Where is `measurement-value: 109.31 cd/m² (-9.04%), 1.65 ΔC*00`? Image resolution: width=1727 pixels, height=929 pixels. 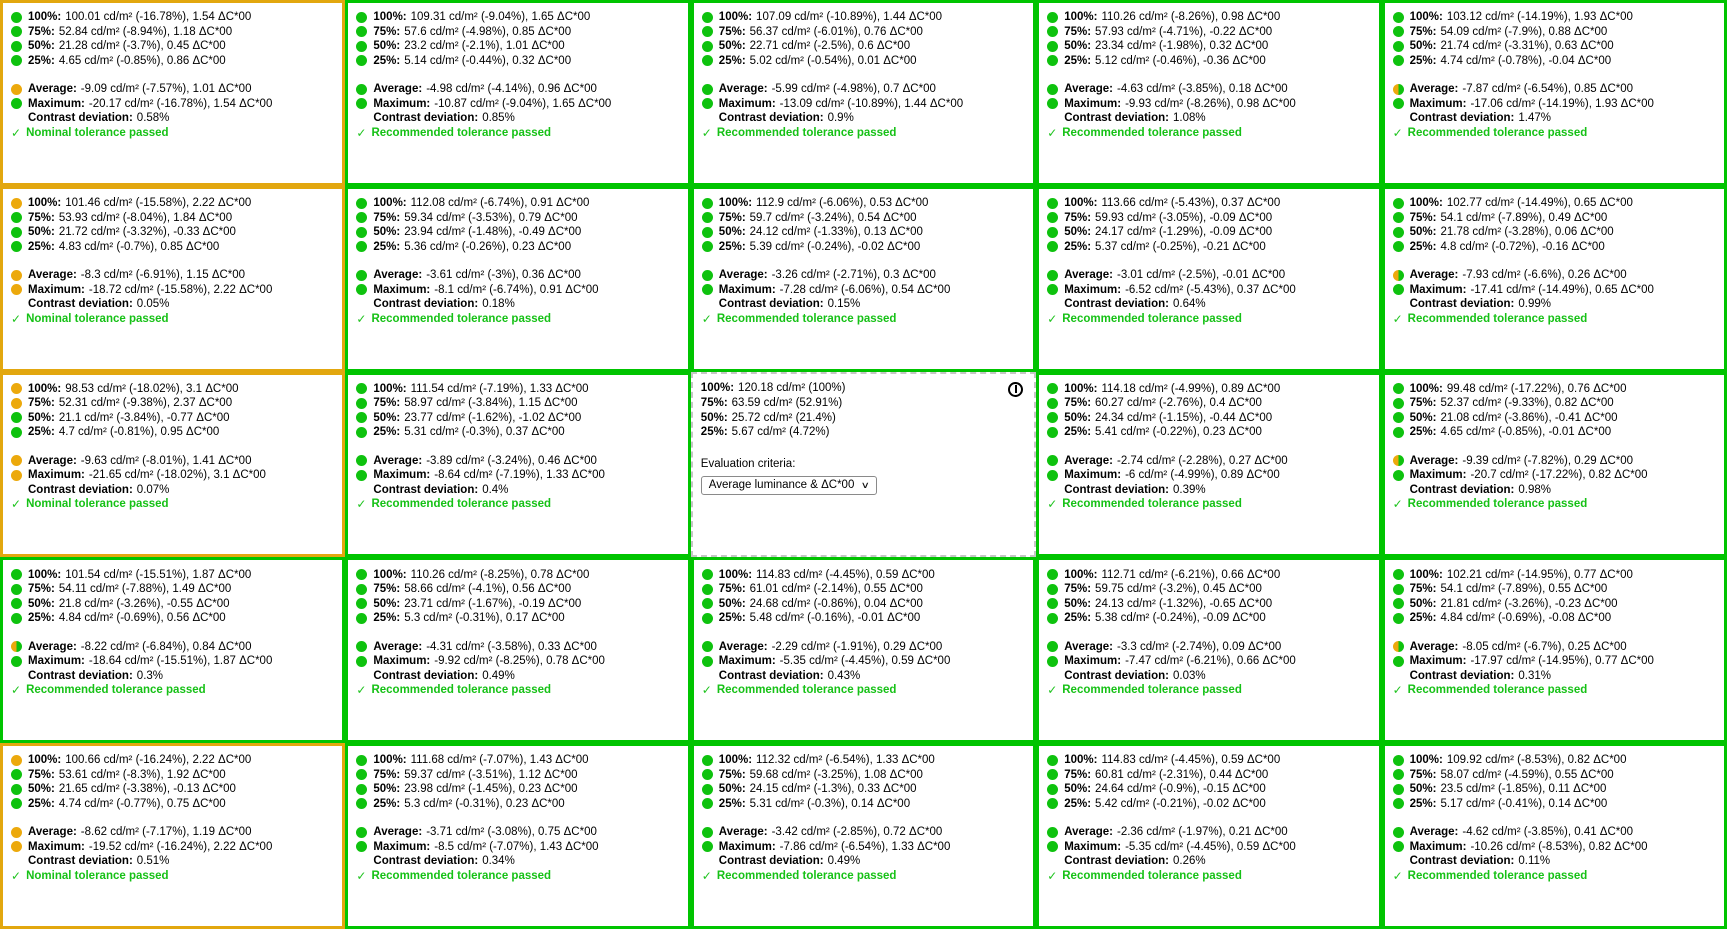 measurement-value: 109.31 cd/m² (-9.04%), 1.65 ΔC*00 is located at coordinates (500, 17).